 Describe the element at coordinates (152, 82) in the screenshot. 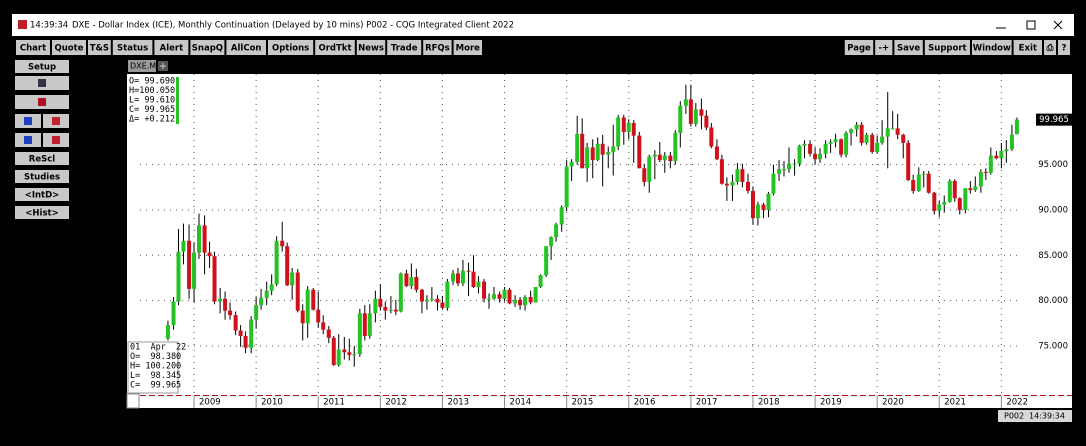

I see `quote-line: O= 99.690` at that location.